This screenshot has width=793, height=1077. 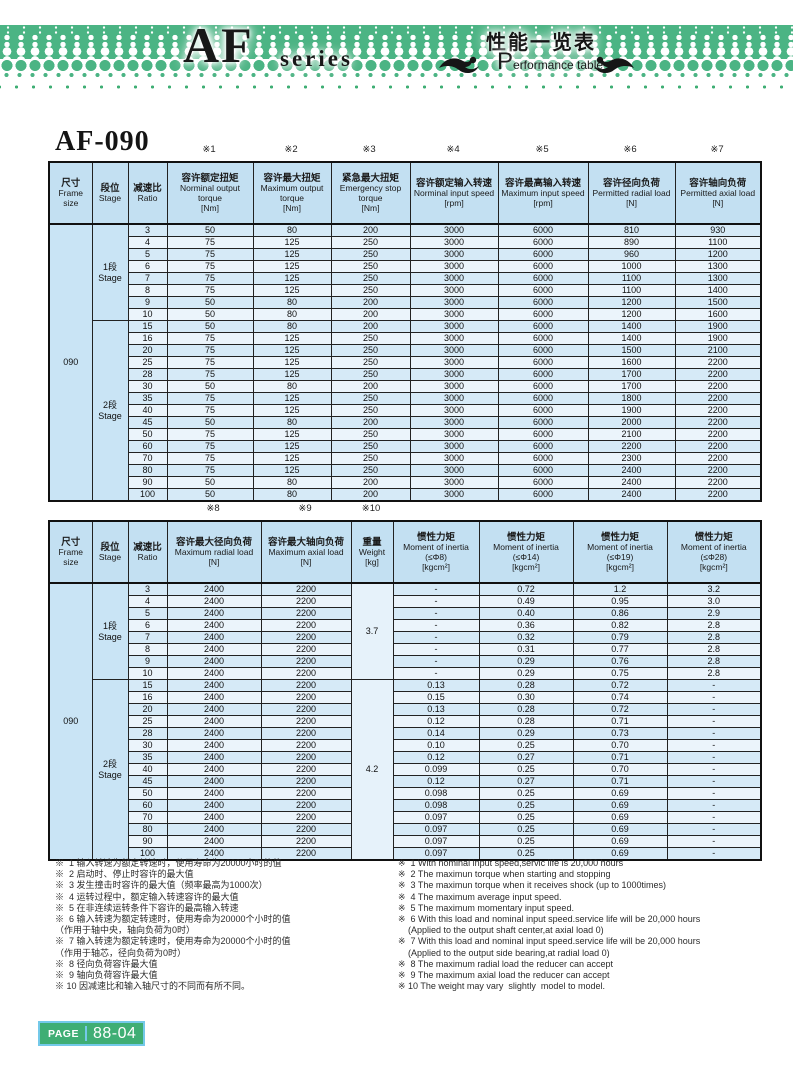 What do you see at coordinates (292, 422) in the screenshot?
I see `value-cell: 80` at bounding box center [292, 422].